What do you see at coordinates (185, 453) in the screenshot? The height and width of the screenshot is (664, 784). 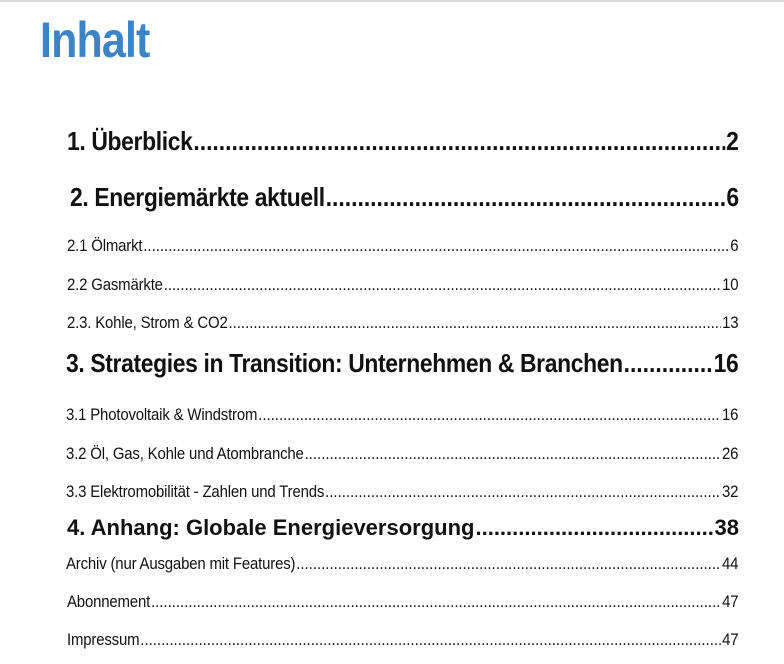 I see `toc-entry-label: 3.2 Öl, Gas, Kohle und Atombranche` at bounding box center [185, 453].